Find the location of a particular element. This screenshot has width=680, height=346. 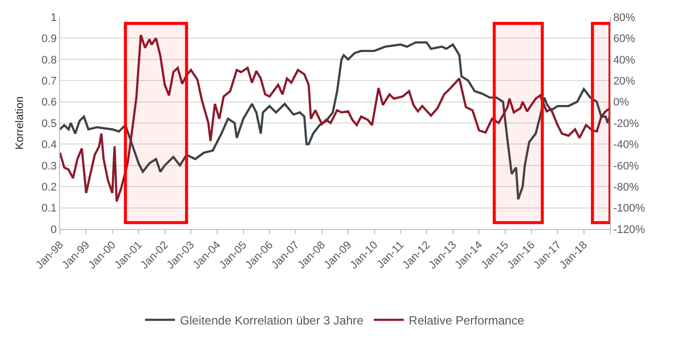

y-tick-label: 0.8 is located at coordinates (49, 60).